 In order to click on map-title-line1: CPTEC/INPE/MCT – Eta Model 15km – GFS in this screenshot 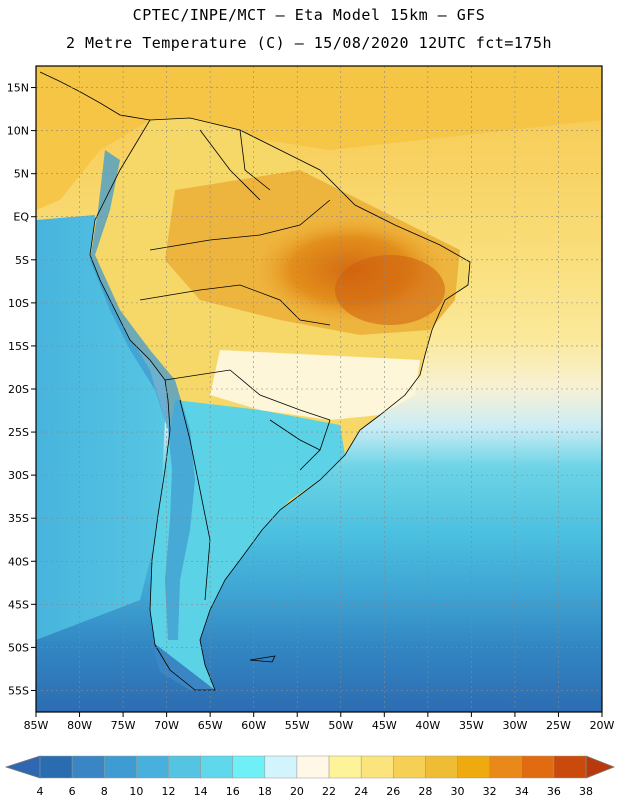, I will do `click(309, 15)`.